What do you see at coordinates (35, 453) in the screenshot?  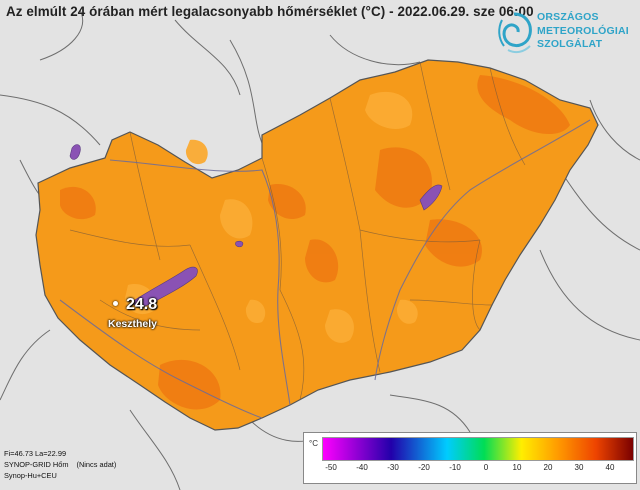 I see `info-coords: Fi=46.73 La=22.99` at bounding box center [35, 453].